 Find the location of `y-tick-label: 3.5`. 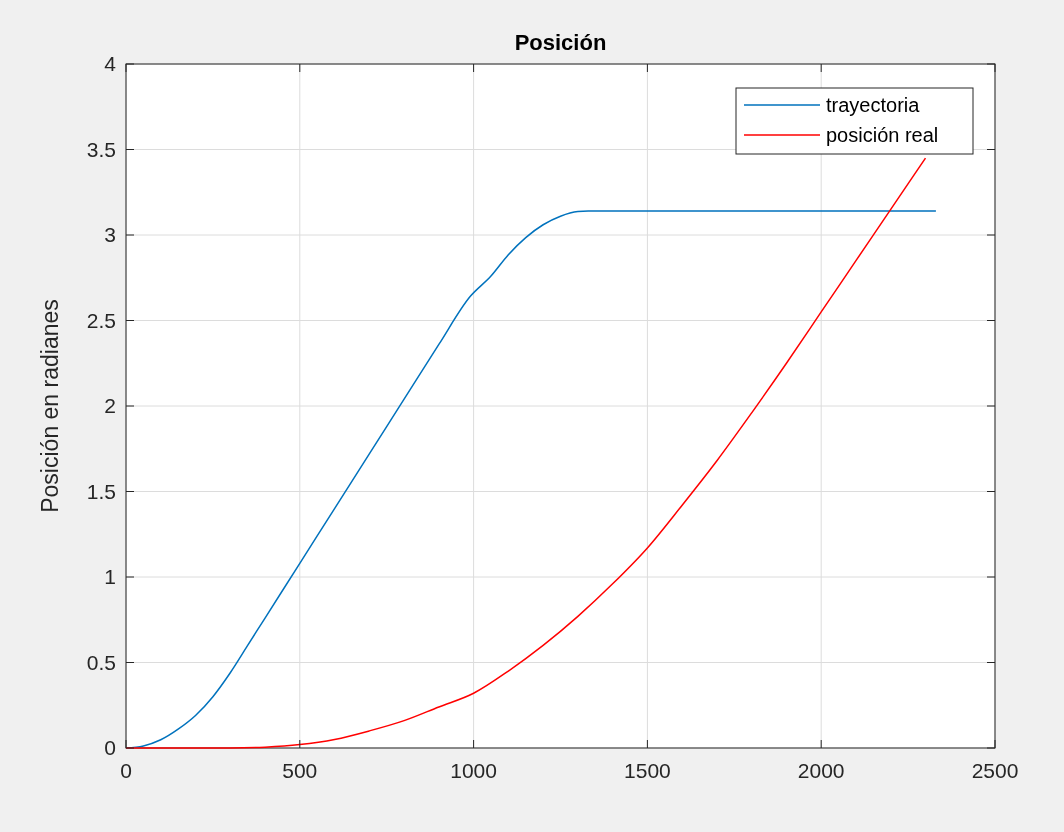

y-tick-label: 3.5 is located at coordinates (101, 149).